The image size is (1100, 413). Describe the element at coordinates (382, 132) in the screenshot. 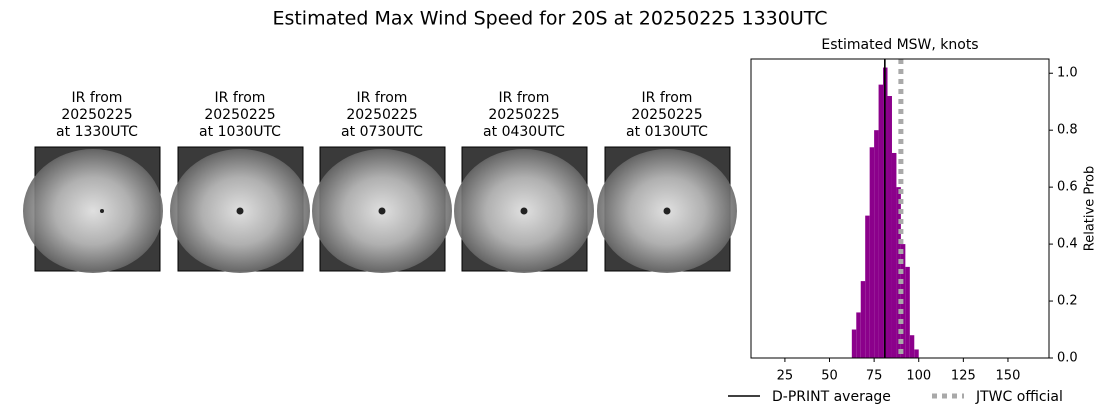

I see `panel-caption: at 0730UTC` at that location.